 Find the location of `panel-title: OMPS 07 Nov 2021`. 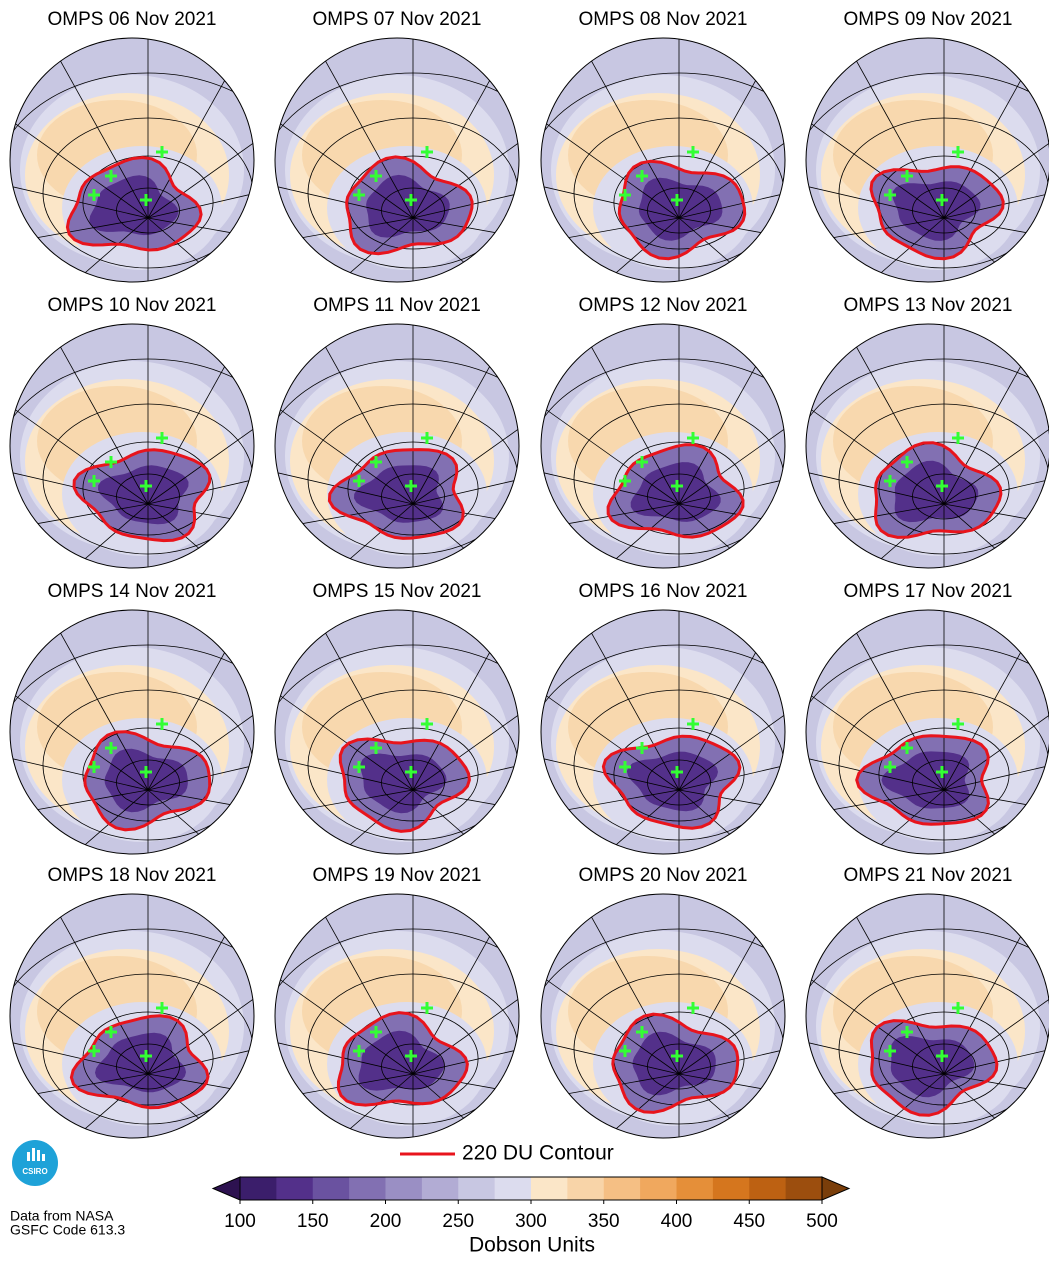

panel-title: OMPS 07 Nov 2021 is located at coordinates (397, 19).